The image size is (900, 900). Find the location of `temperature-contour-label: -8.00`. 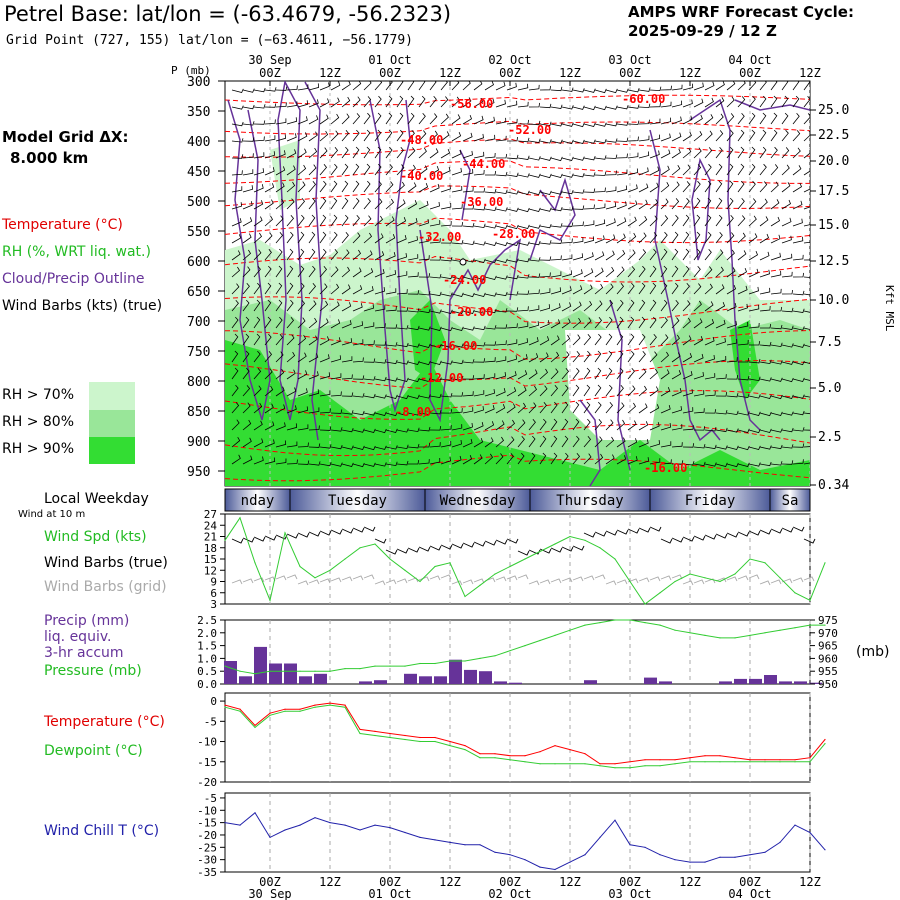

temperature-contour-label: -8.00 is located at coordinates (413, 412).